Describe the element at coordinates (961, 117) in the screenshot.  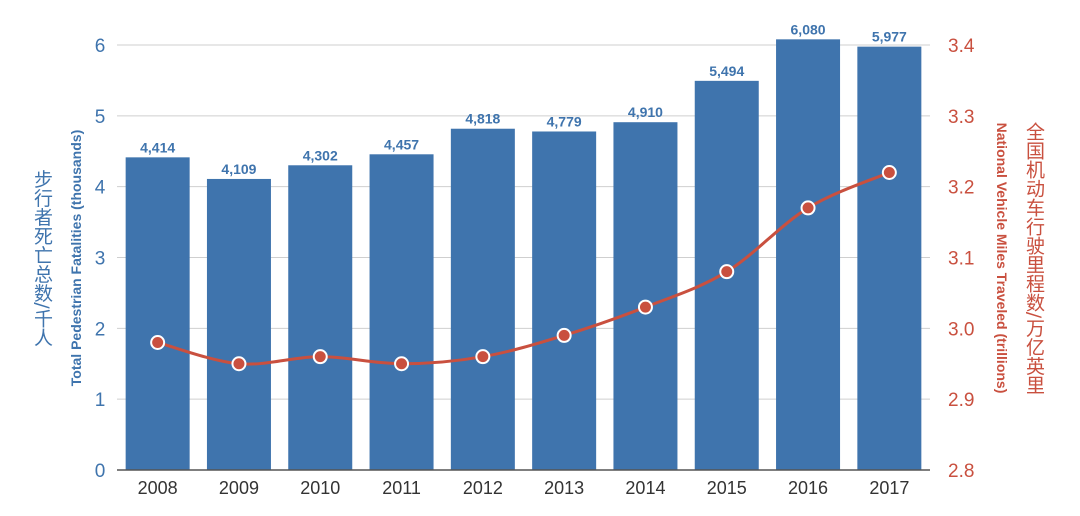
I see `right-tick-label: 3.3` at that location.